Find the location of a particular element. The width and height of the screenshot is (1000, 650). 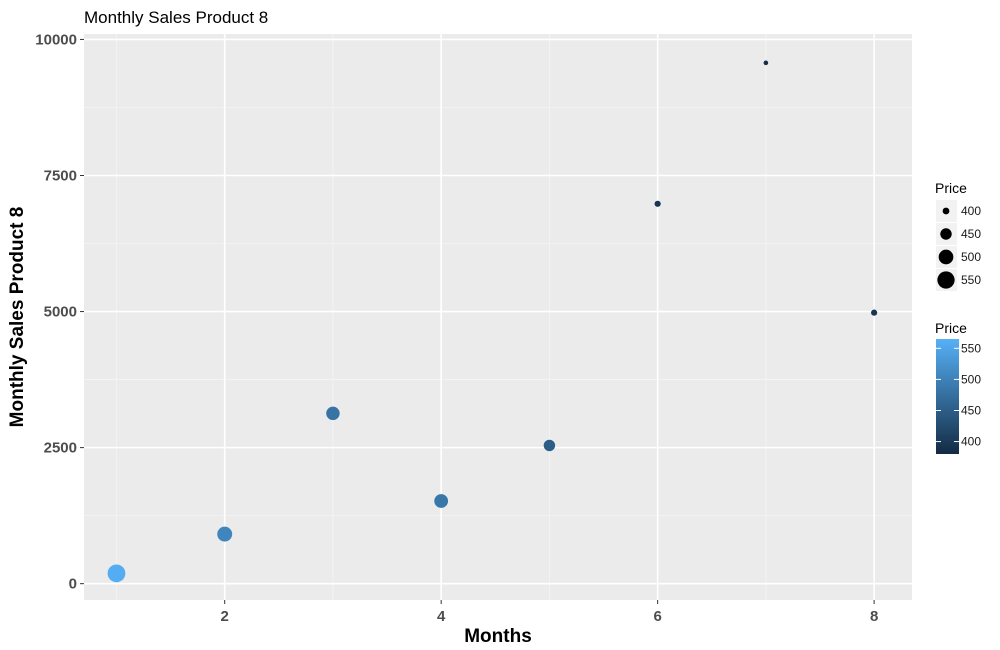

color-bar is located at coordinates (947, 396).